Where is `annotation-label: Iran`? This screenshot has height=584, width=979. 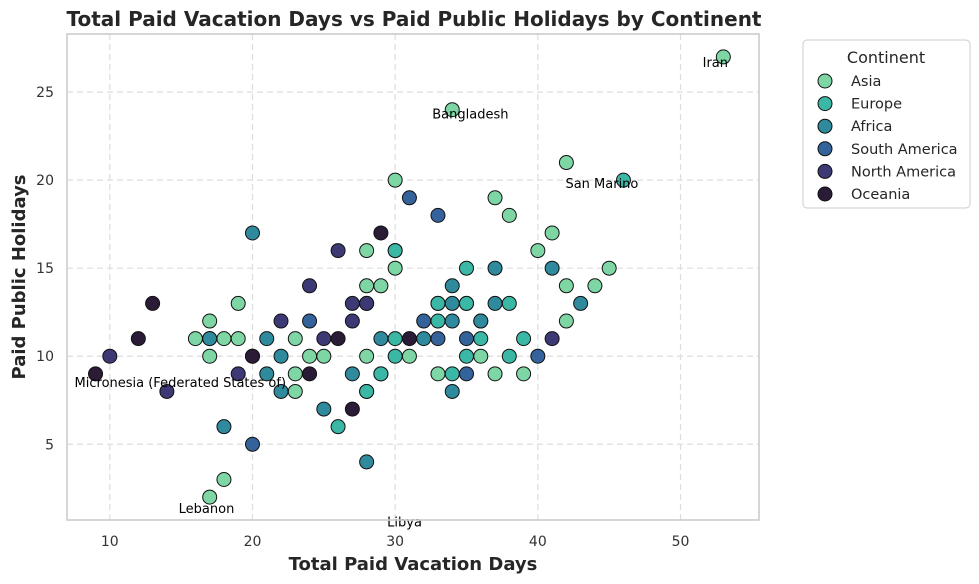 annotation-label: Iran is located at coordinates (715, 63).